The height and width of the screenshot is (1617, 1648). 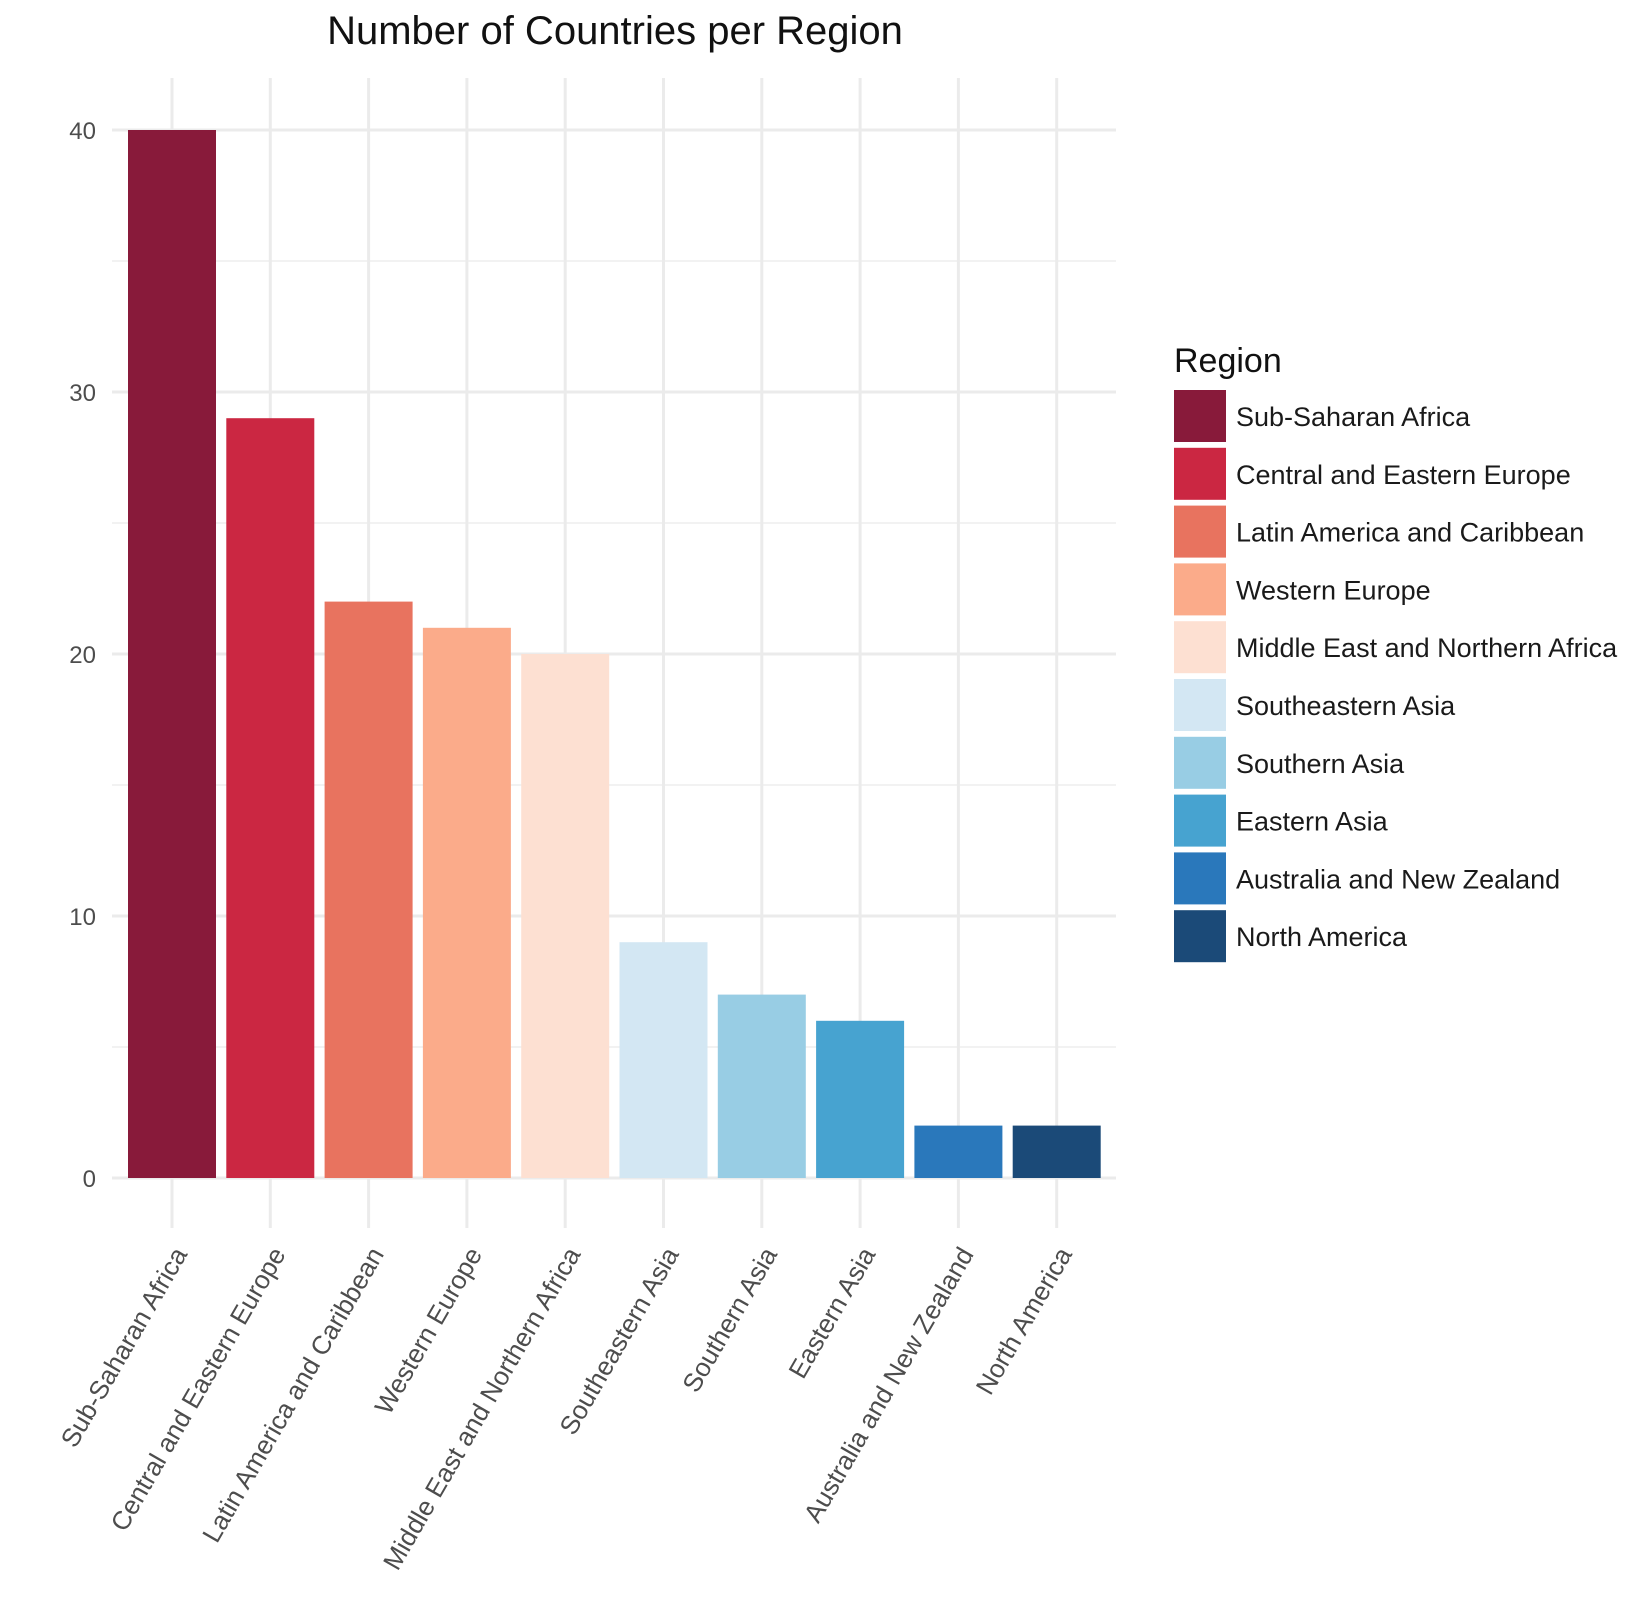 What do you see at coordinates (1320, 764) in the screenshot?
I see `legend-label: Southern Asia` at bounding box center [1320, 764].